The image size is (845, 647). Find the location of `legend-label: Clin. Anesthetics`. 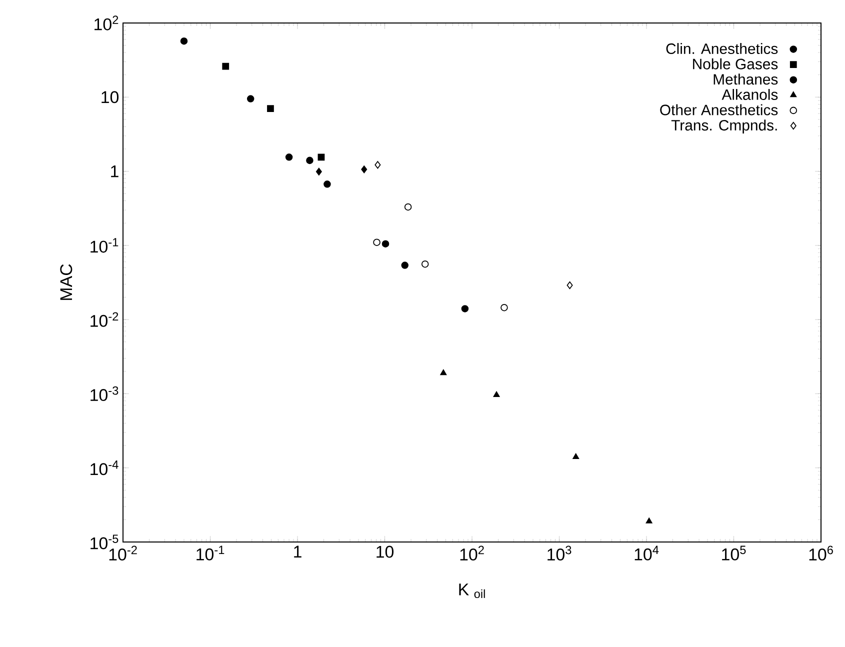

legend-label: Clin. Anesthetics is located at coordinates (722, 48).